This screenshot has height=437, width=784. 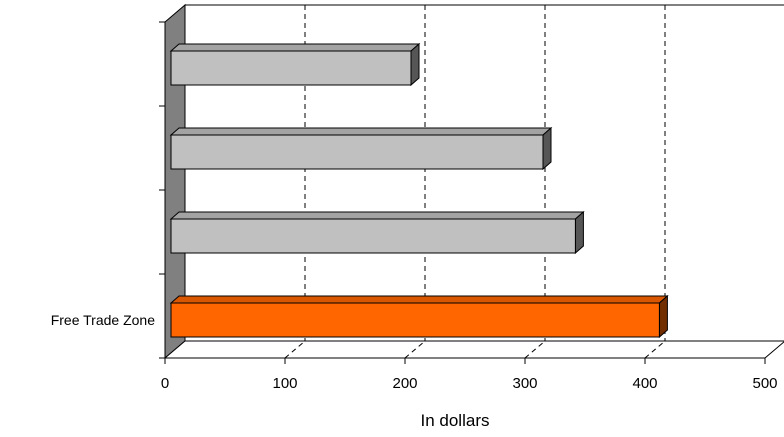 I want to click on floor, so click(x=473, y=349).